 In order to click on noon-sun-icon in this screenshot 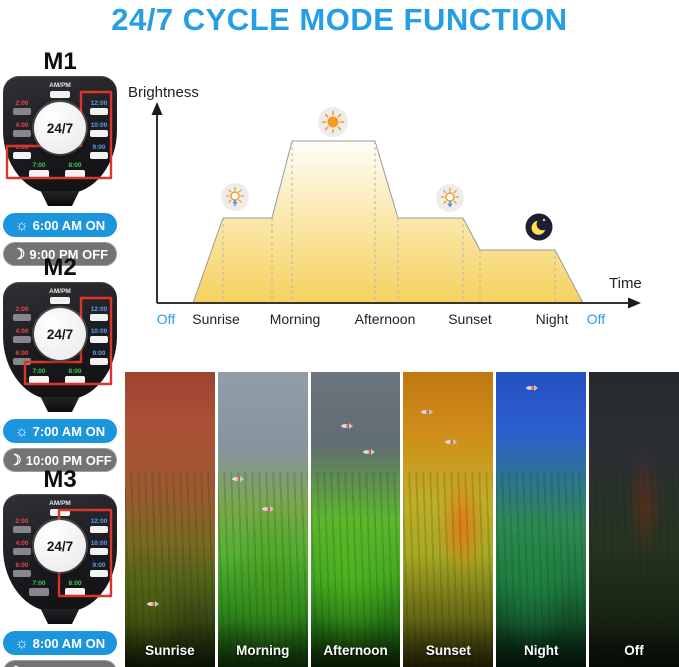, I will do `click(333, 122)`.